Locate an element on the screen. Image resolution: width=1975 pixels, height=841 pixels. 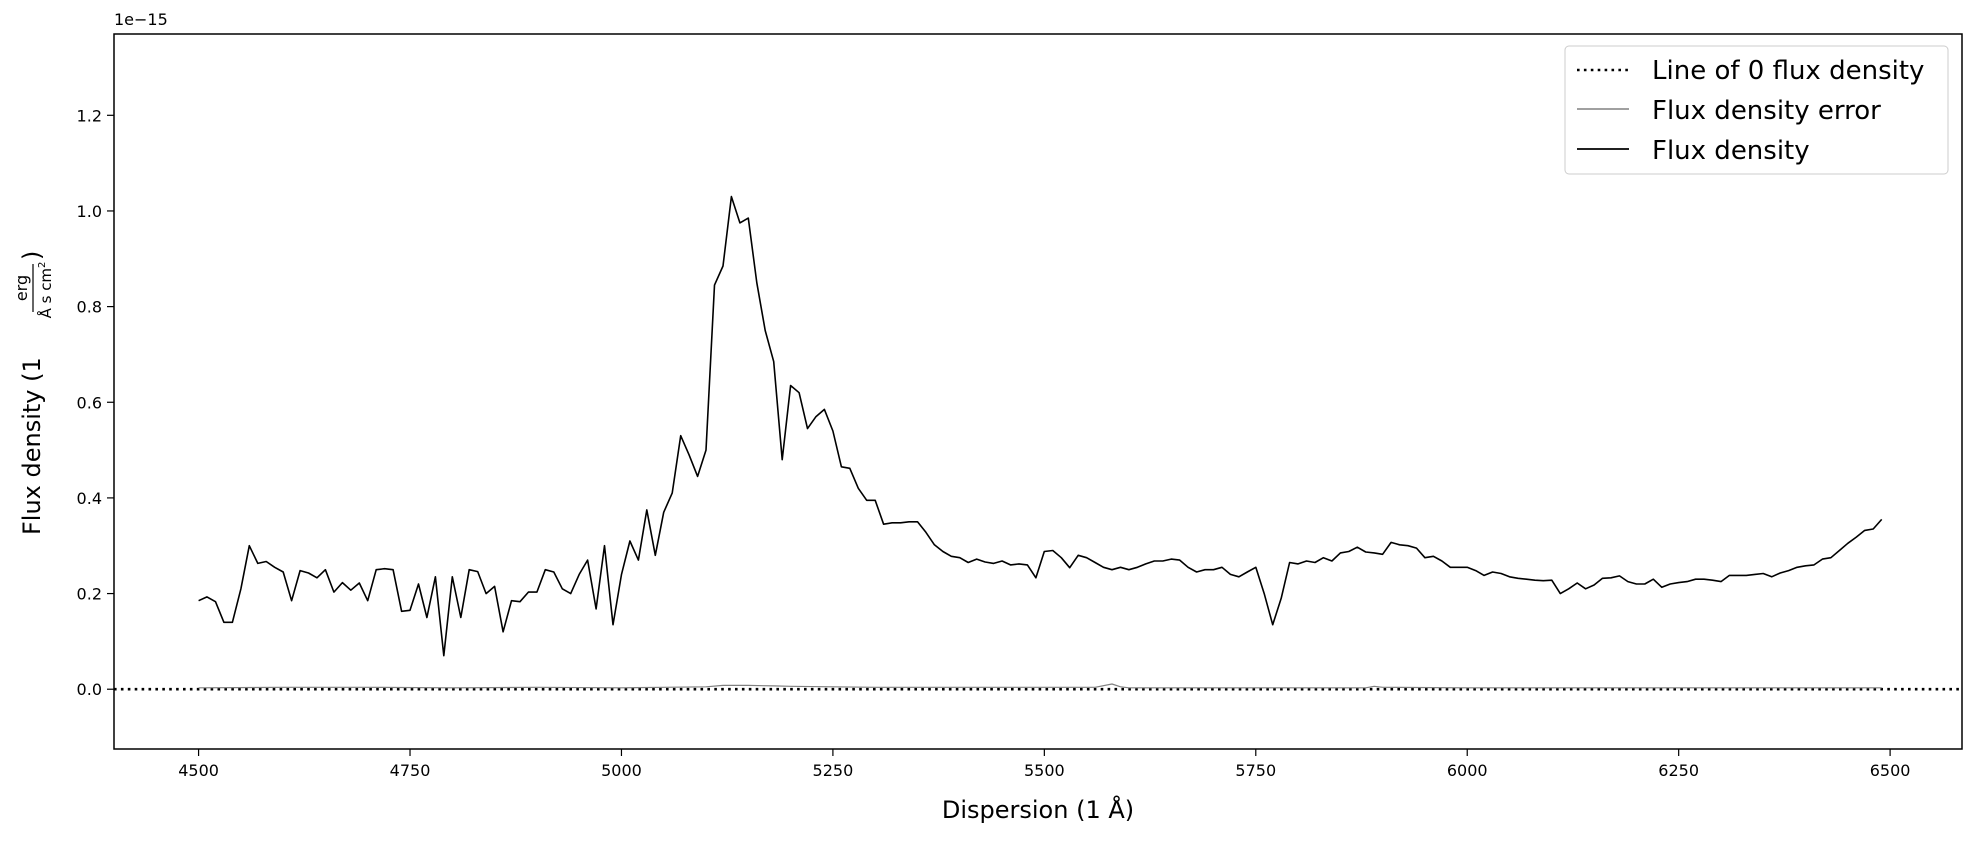
y-axis-label-denominator-sup: 2 is located at coordinates (42, 265).